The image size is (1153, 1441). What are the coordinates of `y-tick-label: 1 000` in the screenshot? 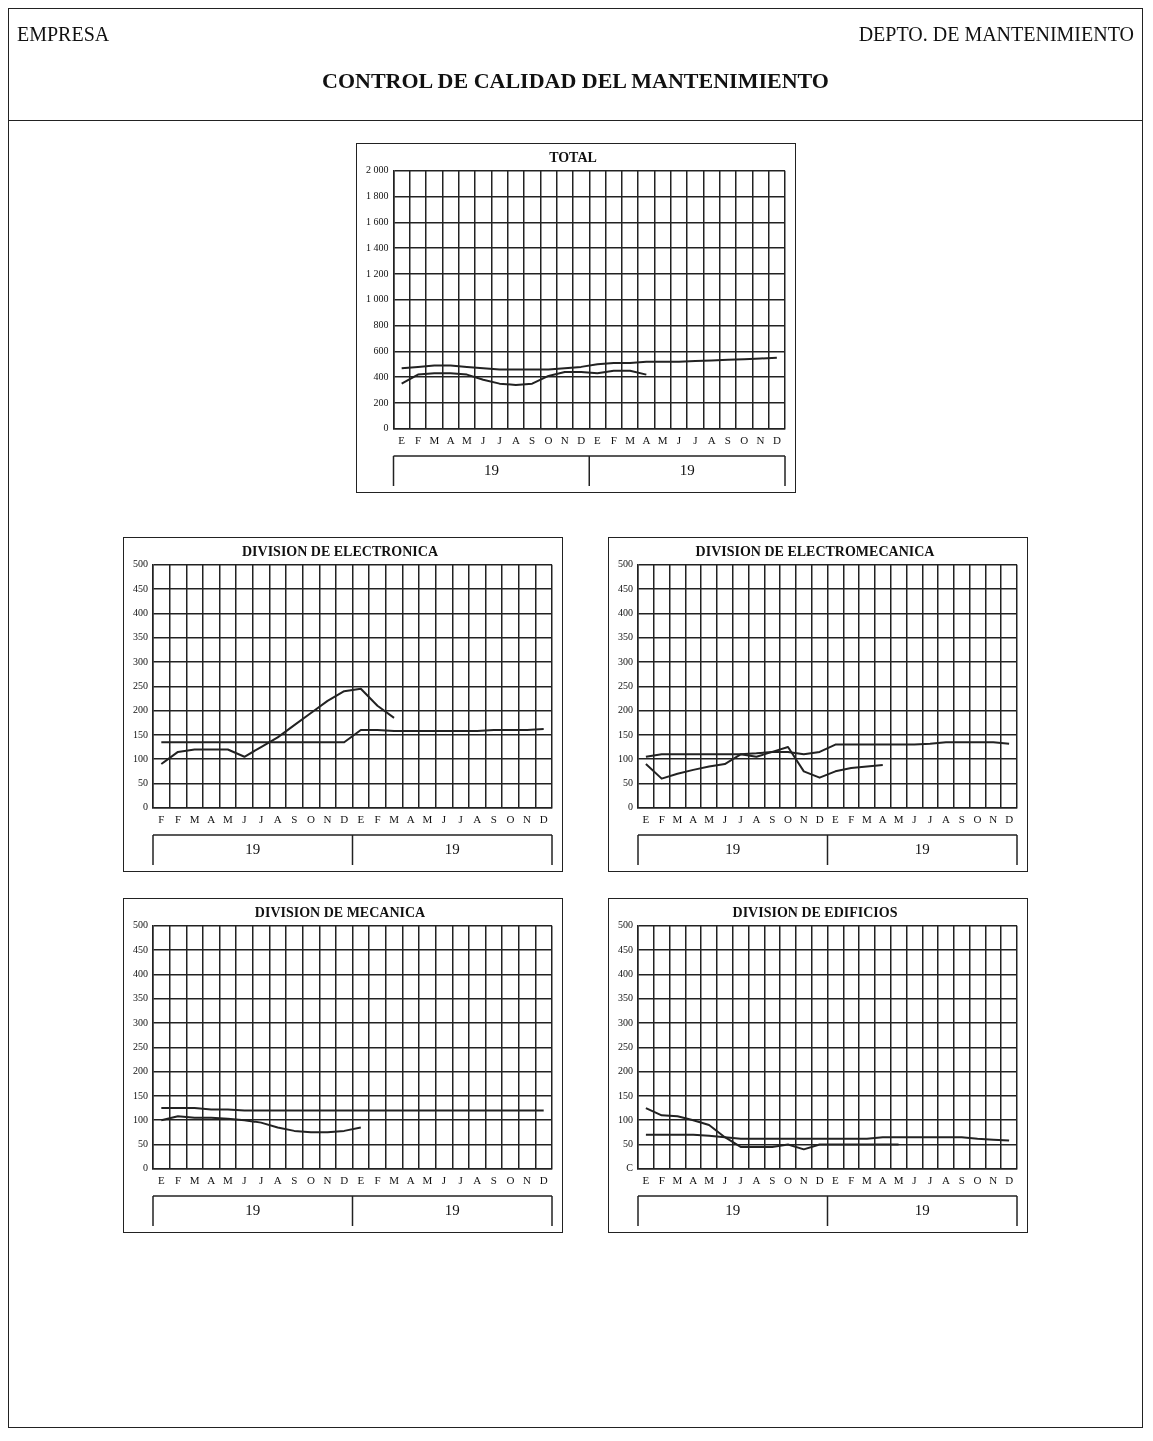 It's located at (376, 299).